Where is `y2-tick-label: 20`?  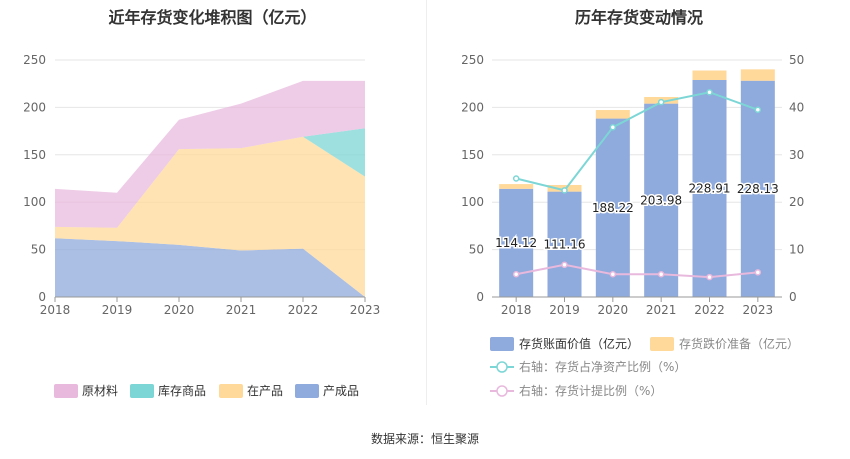
y2-tick-label: 20 is located at coordinates (796, 202).